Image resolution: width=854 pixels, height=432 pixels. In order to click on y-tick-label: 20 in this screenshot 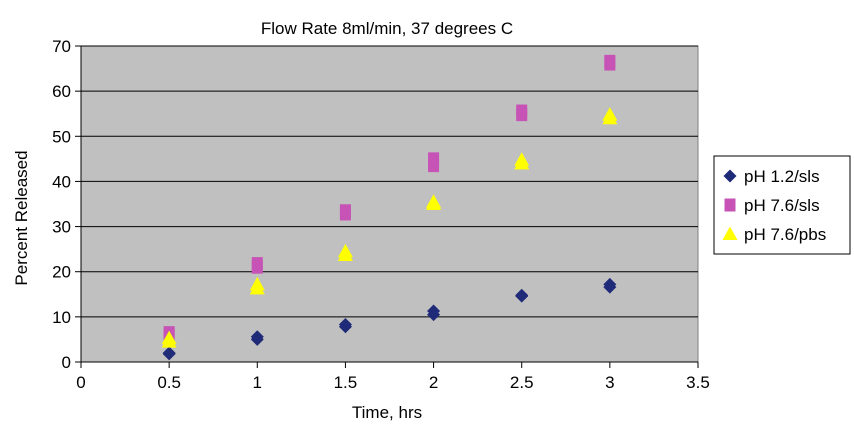, I will do `click(61, 272)`.